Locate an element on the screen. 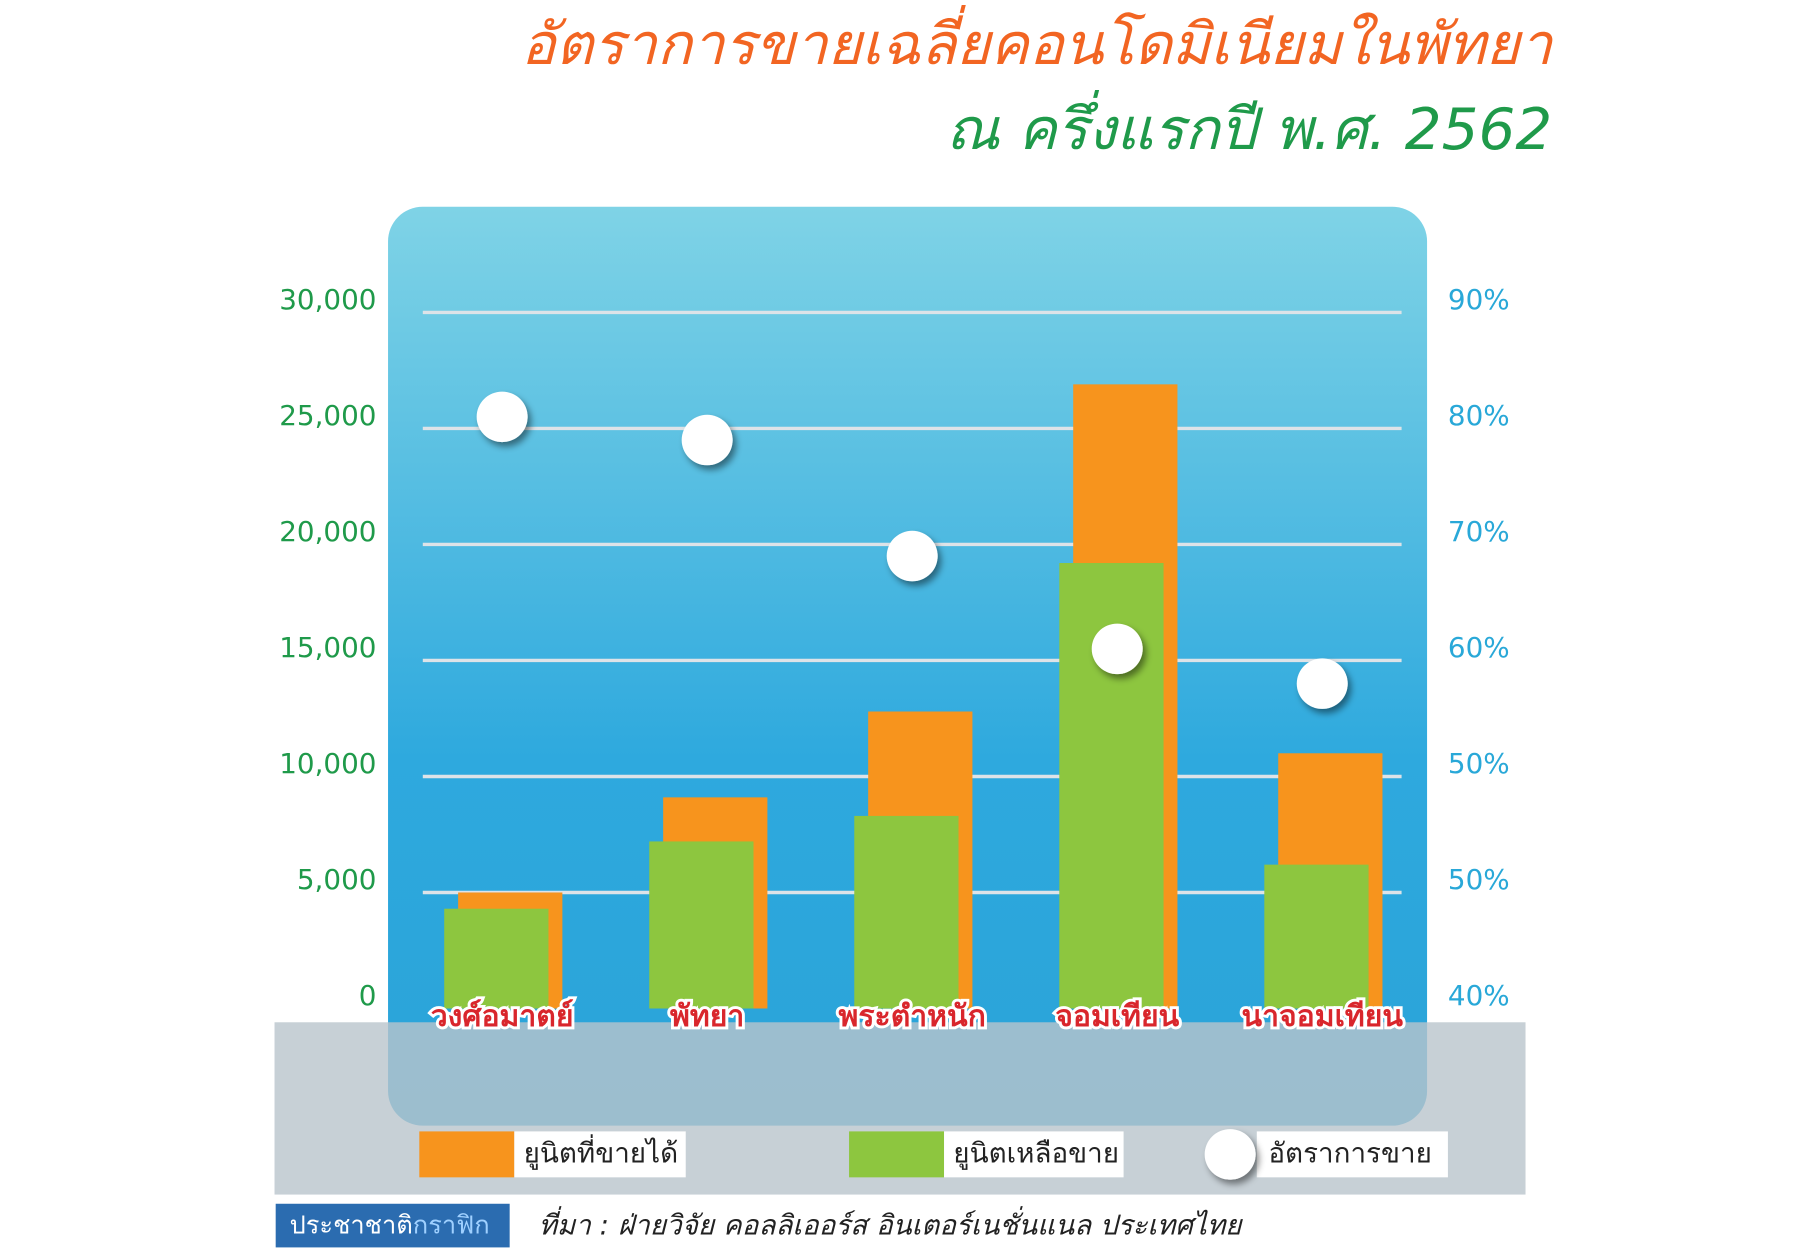  y2-tick-label: 90% is located at coordinates (1479, 299).